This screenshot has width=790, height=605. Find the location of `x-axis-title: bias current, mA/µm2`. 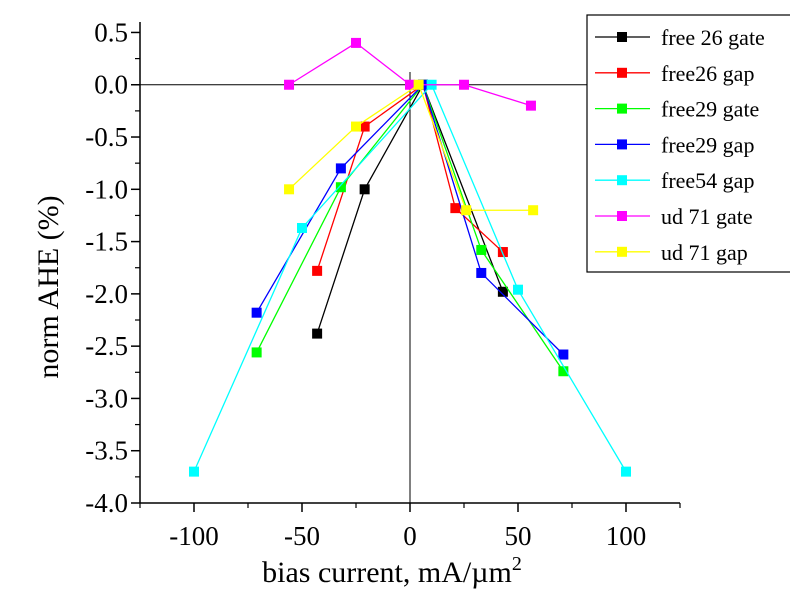

x-axis-title: bias current, mA/µm2 is located at coordinates (392, 571).